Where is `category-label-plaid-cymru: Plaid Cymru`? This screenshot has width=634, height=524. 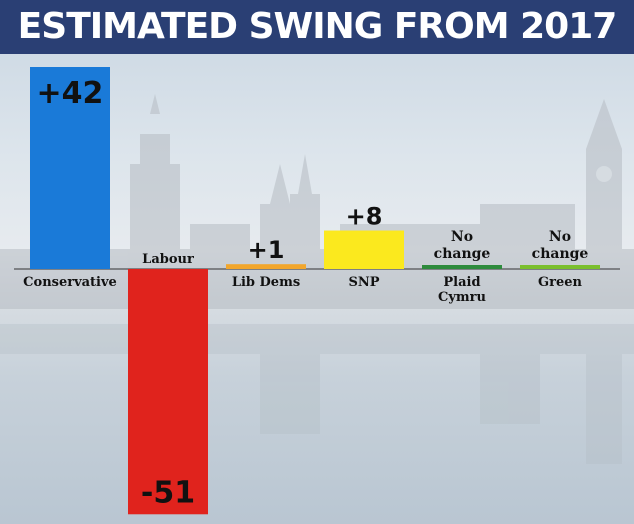
category-label-plaid-cymru: Plaid Cymru is located at coordinates (462, 290).